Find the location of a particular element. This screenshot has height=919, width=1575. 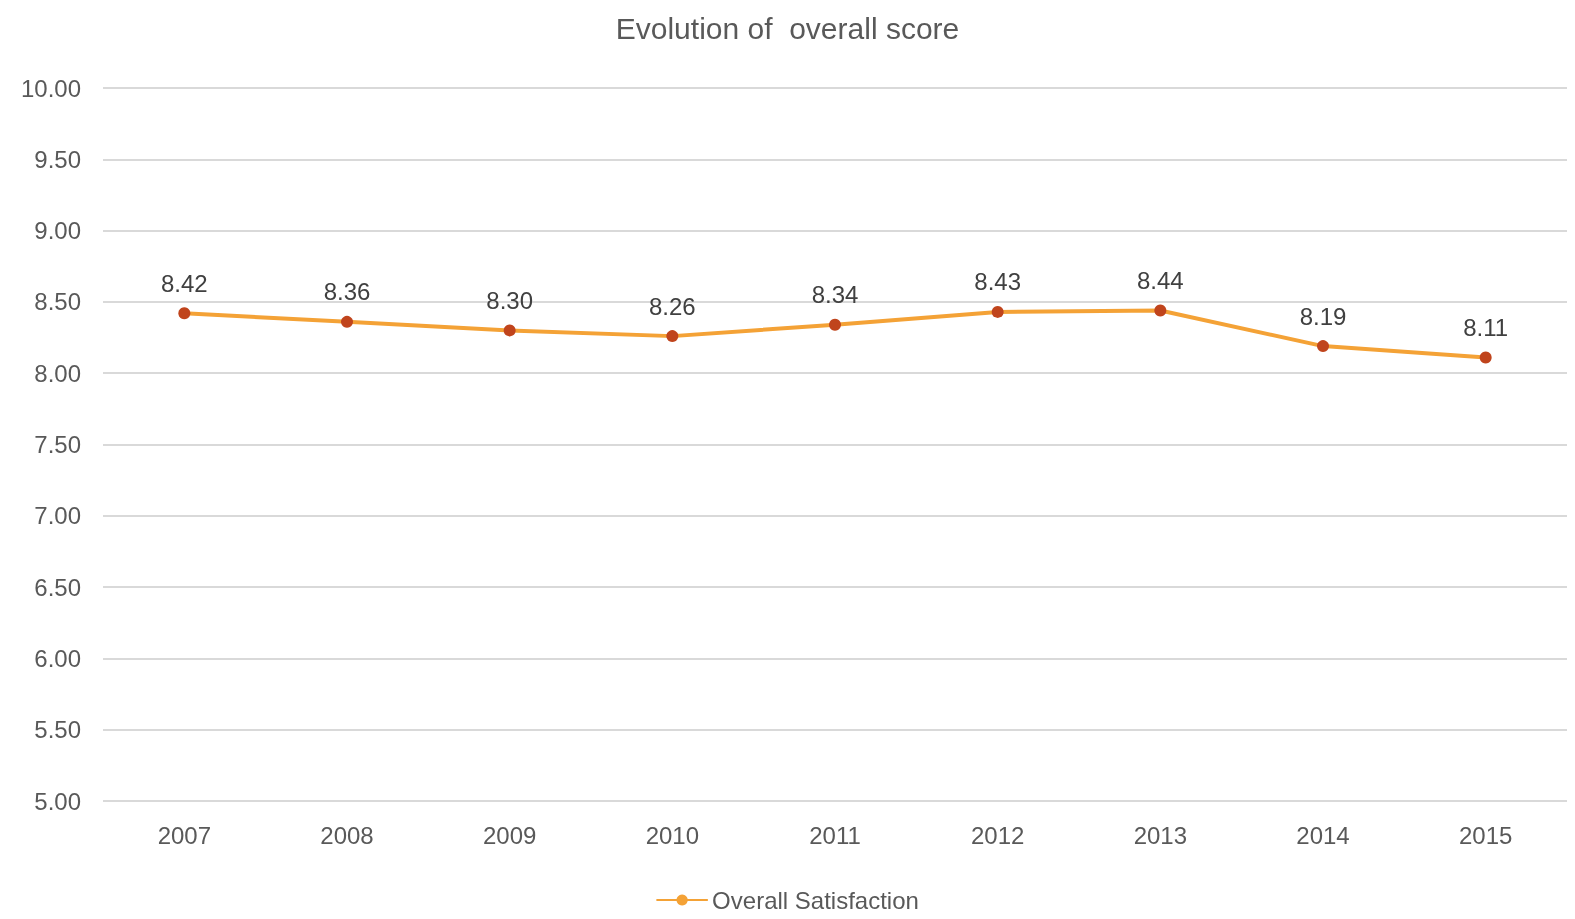

data-label: 8.11 is located at coordinates (1486, 328).